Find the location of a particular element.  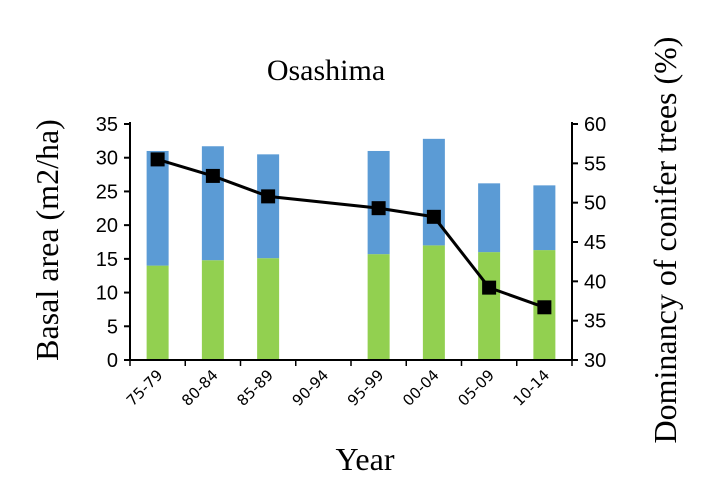

x-tick-label: 00-04 is located at coordinates (421, 388).